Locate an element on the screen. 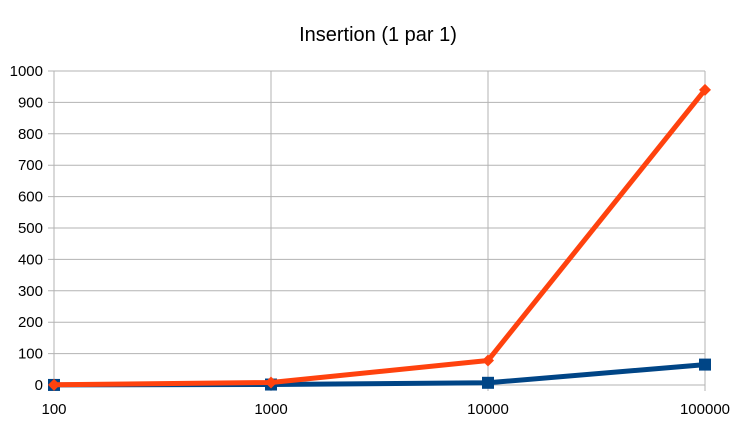  x-tick-label: 1000 is located at coordinates (270, 409).